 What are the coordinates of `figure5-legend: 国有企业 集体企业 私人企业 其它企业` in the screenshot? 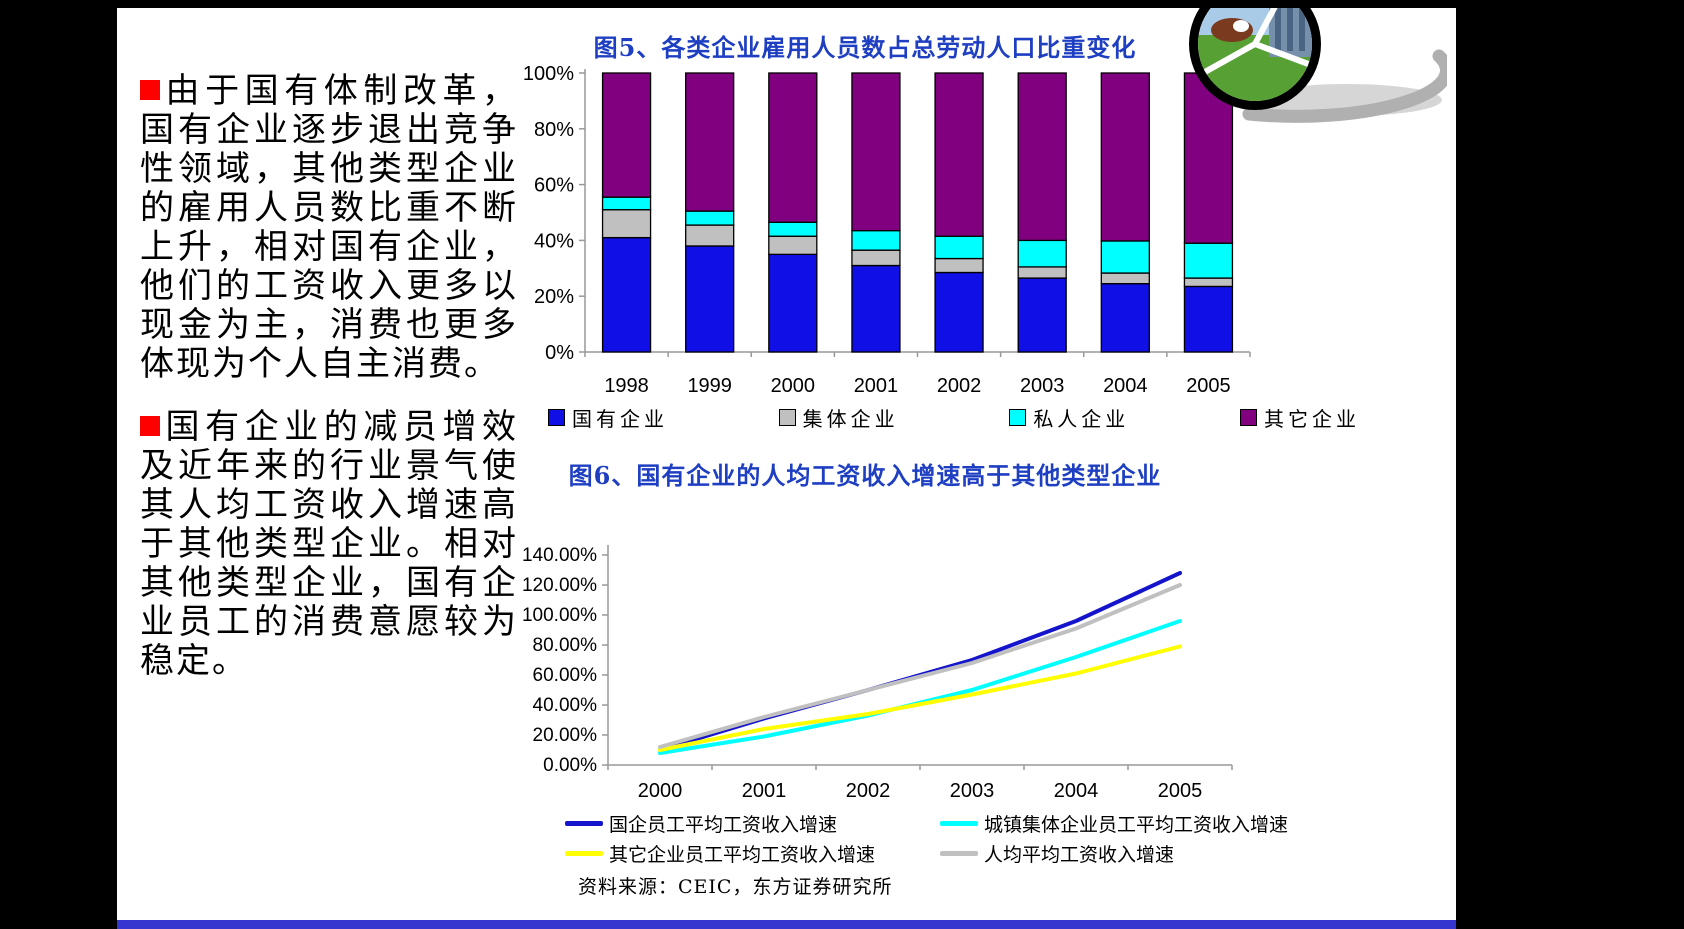 It's located at (954, 417).